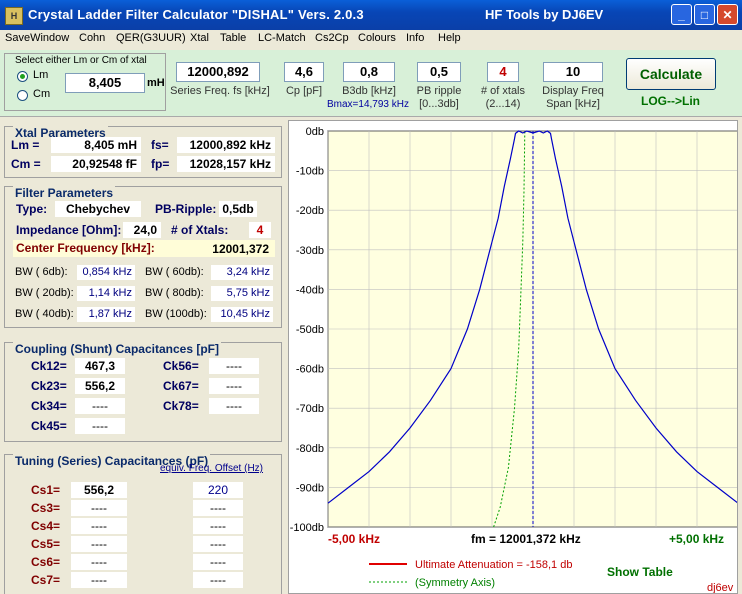 Image resolution: width=742 pixels, height=594 pixels. Describe the element at coordinates (307, 528) in the screenshot. I see `y-tick-label: -100db` at that location.